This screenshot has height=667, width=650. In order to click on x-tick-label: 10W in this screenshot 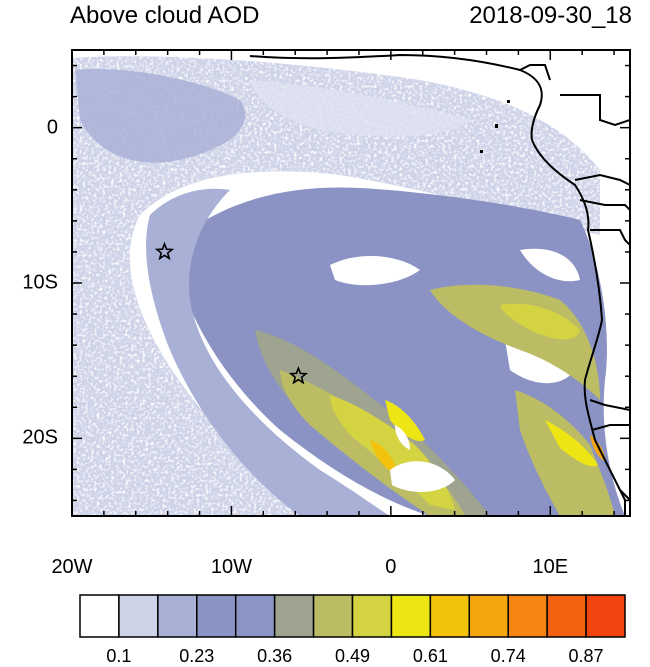, I will do `click(231, 567)`.